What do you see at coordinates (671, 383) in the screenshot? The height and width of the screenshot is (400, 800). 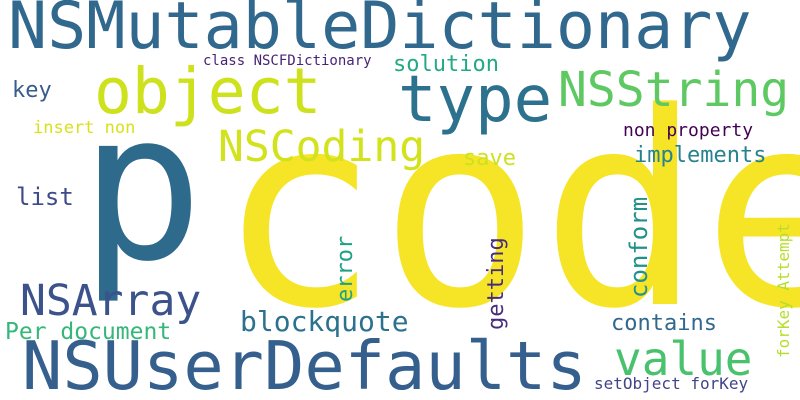 I see `word-setobject-forkey: setObject forKey` at bounding box center [671, 383].